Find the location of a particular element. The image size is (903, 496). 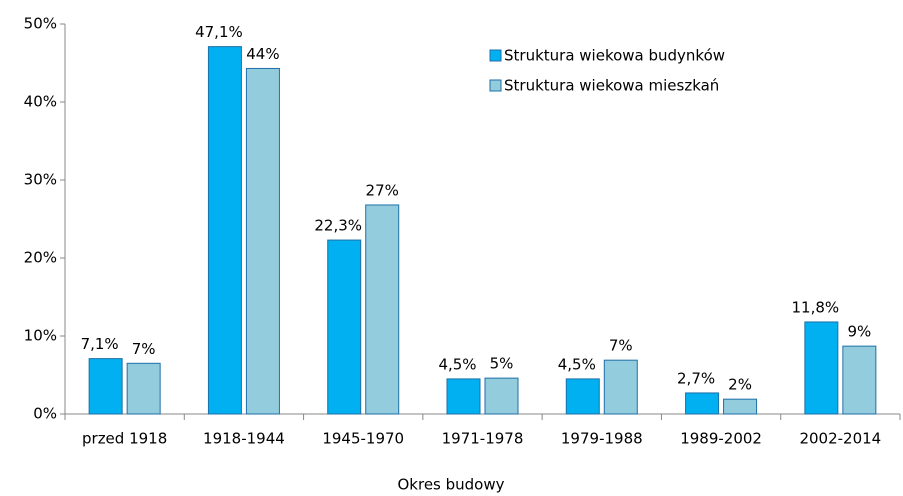

value-label: 44% is located at coordinates (262, 54).